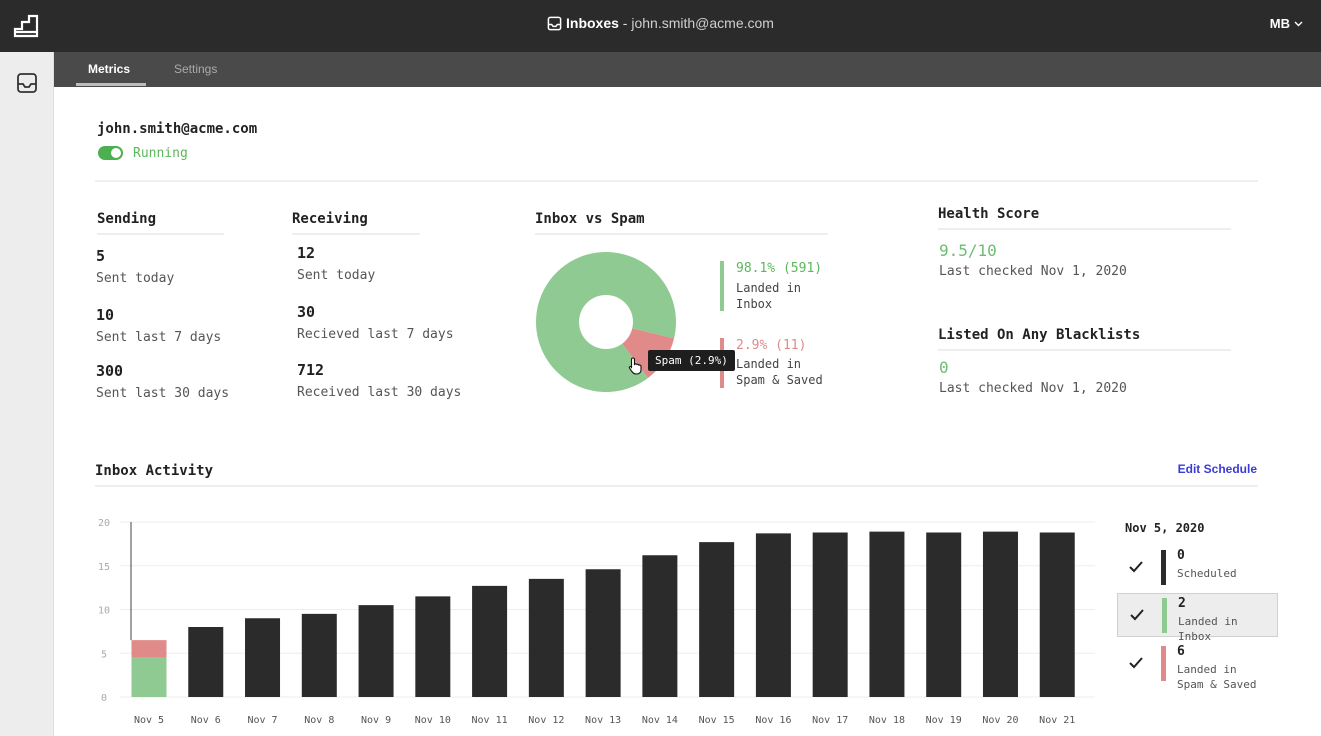  What do you see at coordinates (306, 312) in the screenshot?
I see `received-7-days-value: 30` at bounding box center [306, 312].